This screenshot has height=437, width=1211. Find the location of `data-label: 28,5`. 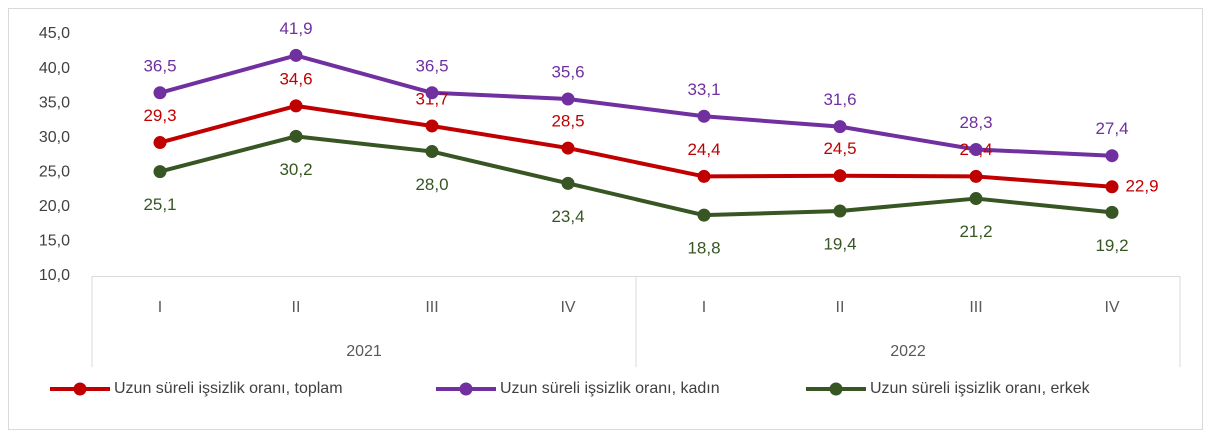

data-label: 28,5 is located at coordinates (567, 121).